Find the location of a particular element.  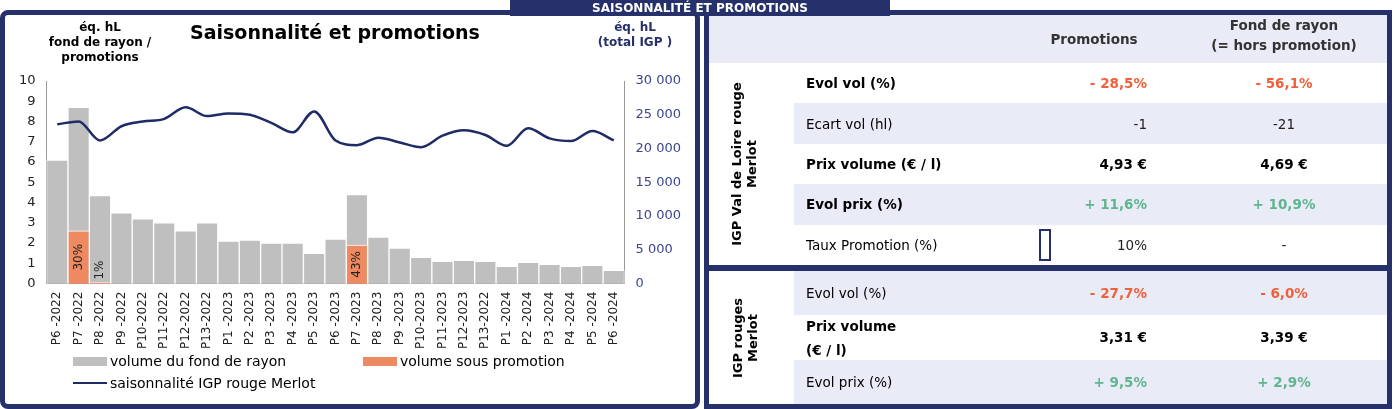

x-tick-label: P11-2022 is located at coordinates (163, 320).